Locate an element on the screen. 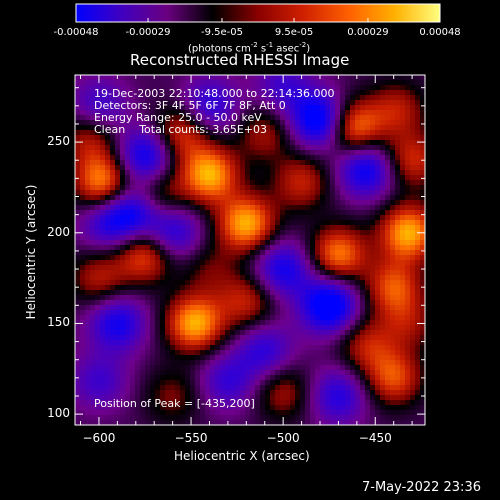  x-tick-label: −550 is located at coordinates (191, 438).